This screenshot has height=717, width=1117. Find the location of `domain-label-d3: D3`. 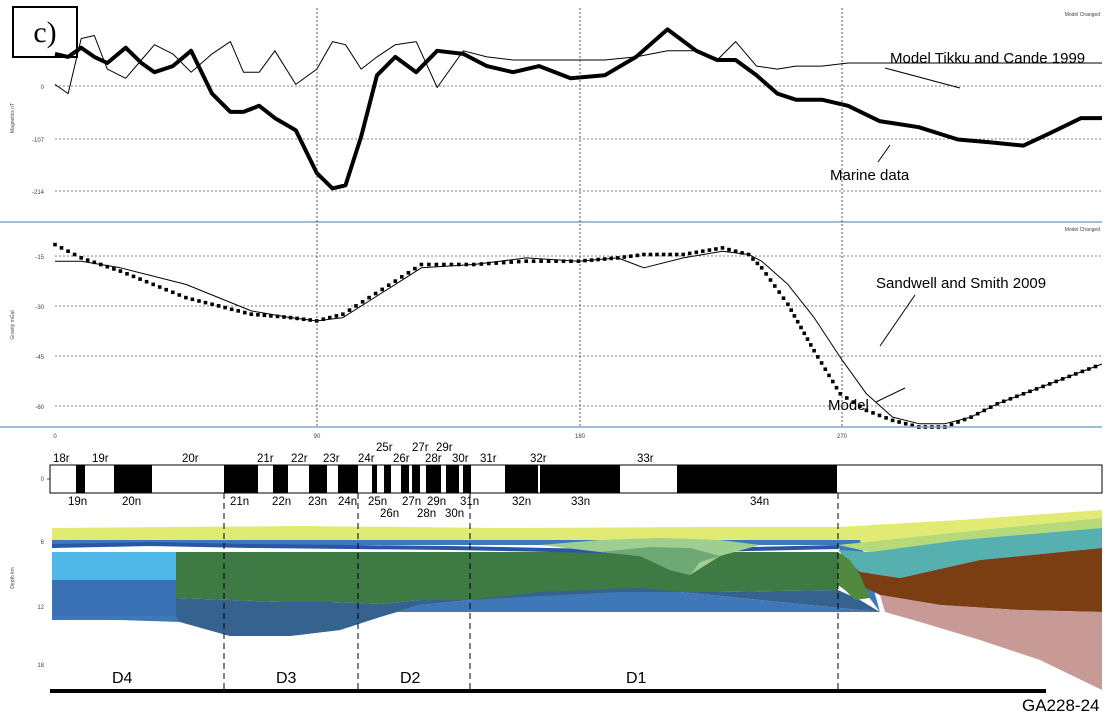

domain-label-d3: D3 is located at coordinates (286, 678).